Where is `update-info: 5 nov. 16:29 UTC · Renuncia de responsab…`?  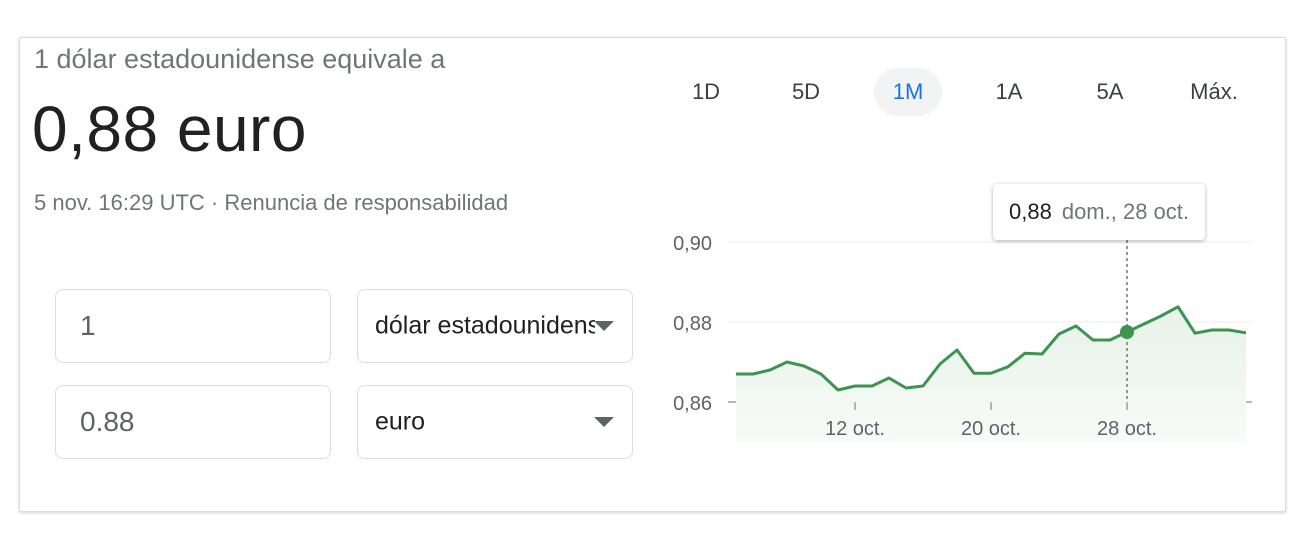
update-info: 5 nov. 16:29 UTC · Renuncia de responsab… is located at coordinates (271, 203).